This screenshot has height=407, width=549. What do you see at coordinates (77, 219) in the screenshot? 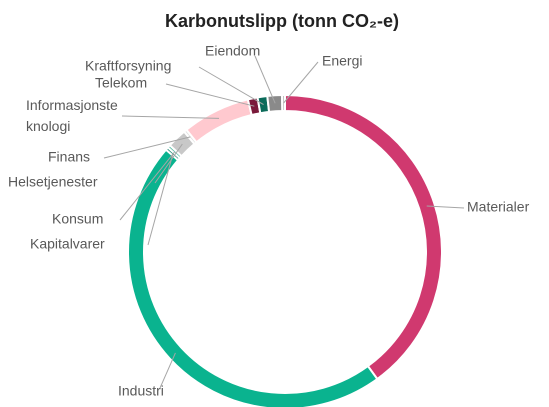
I see `slice-label: Konsum` at bounding box center [77, 219].